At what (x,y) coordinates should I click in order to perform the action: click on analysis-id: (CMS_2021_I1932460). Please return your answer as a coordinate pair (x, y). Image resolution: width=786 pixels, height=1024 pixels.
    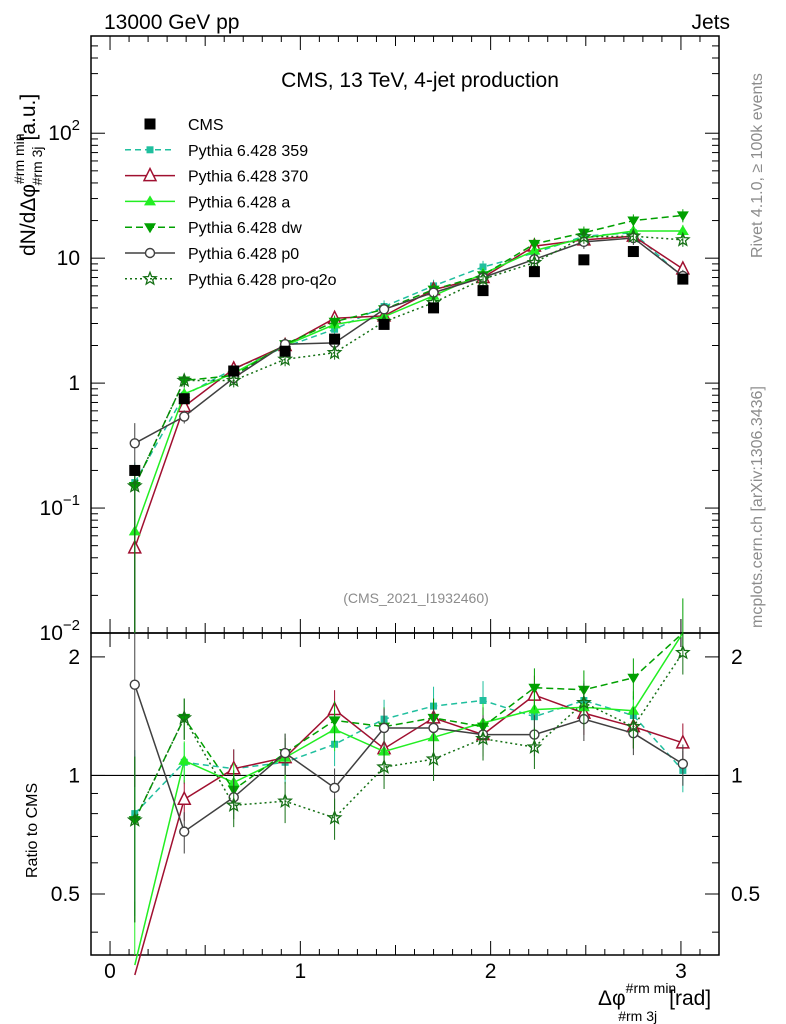
    Looking at the image, I should click on (416, 598).